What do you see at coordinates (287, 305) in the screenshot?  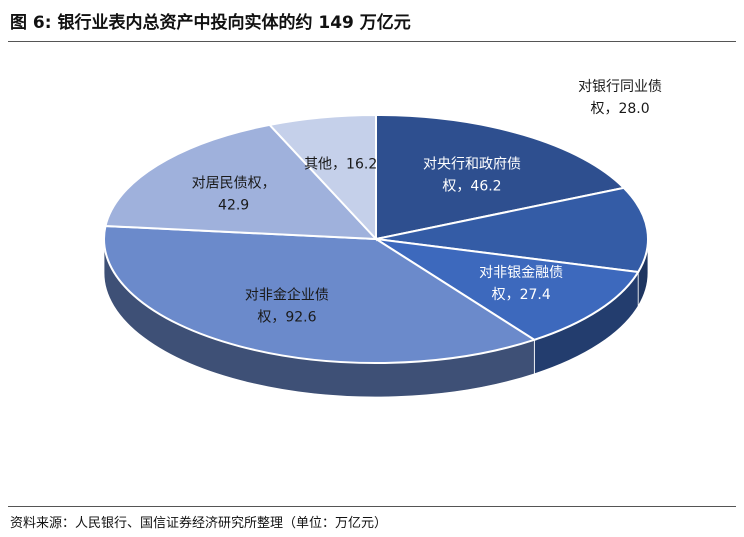 I see `slice-label-对非金企业债权: 对非金企业债权，92.6` at bounding box center [287, 305].